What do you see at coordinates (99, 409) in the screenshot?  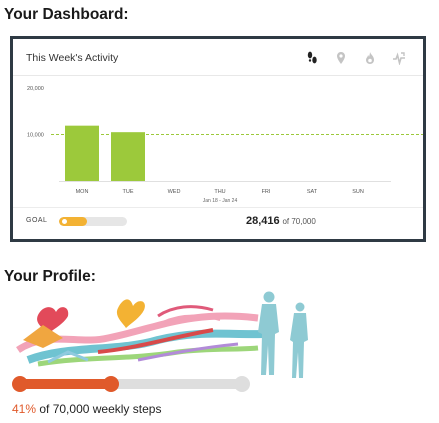 I see `percent-suffix: of 70,000 weekly steps` at bounding box center [99, 409].